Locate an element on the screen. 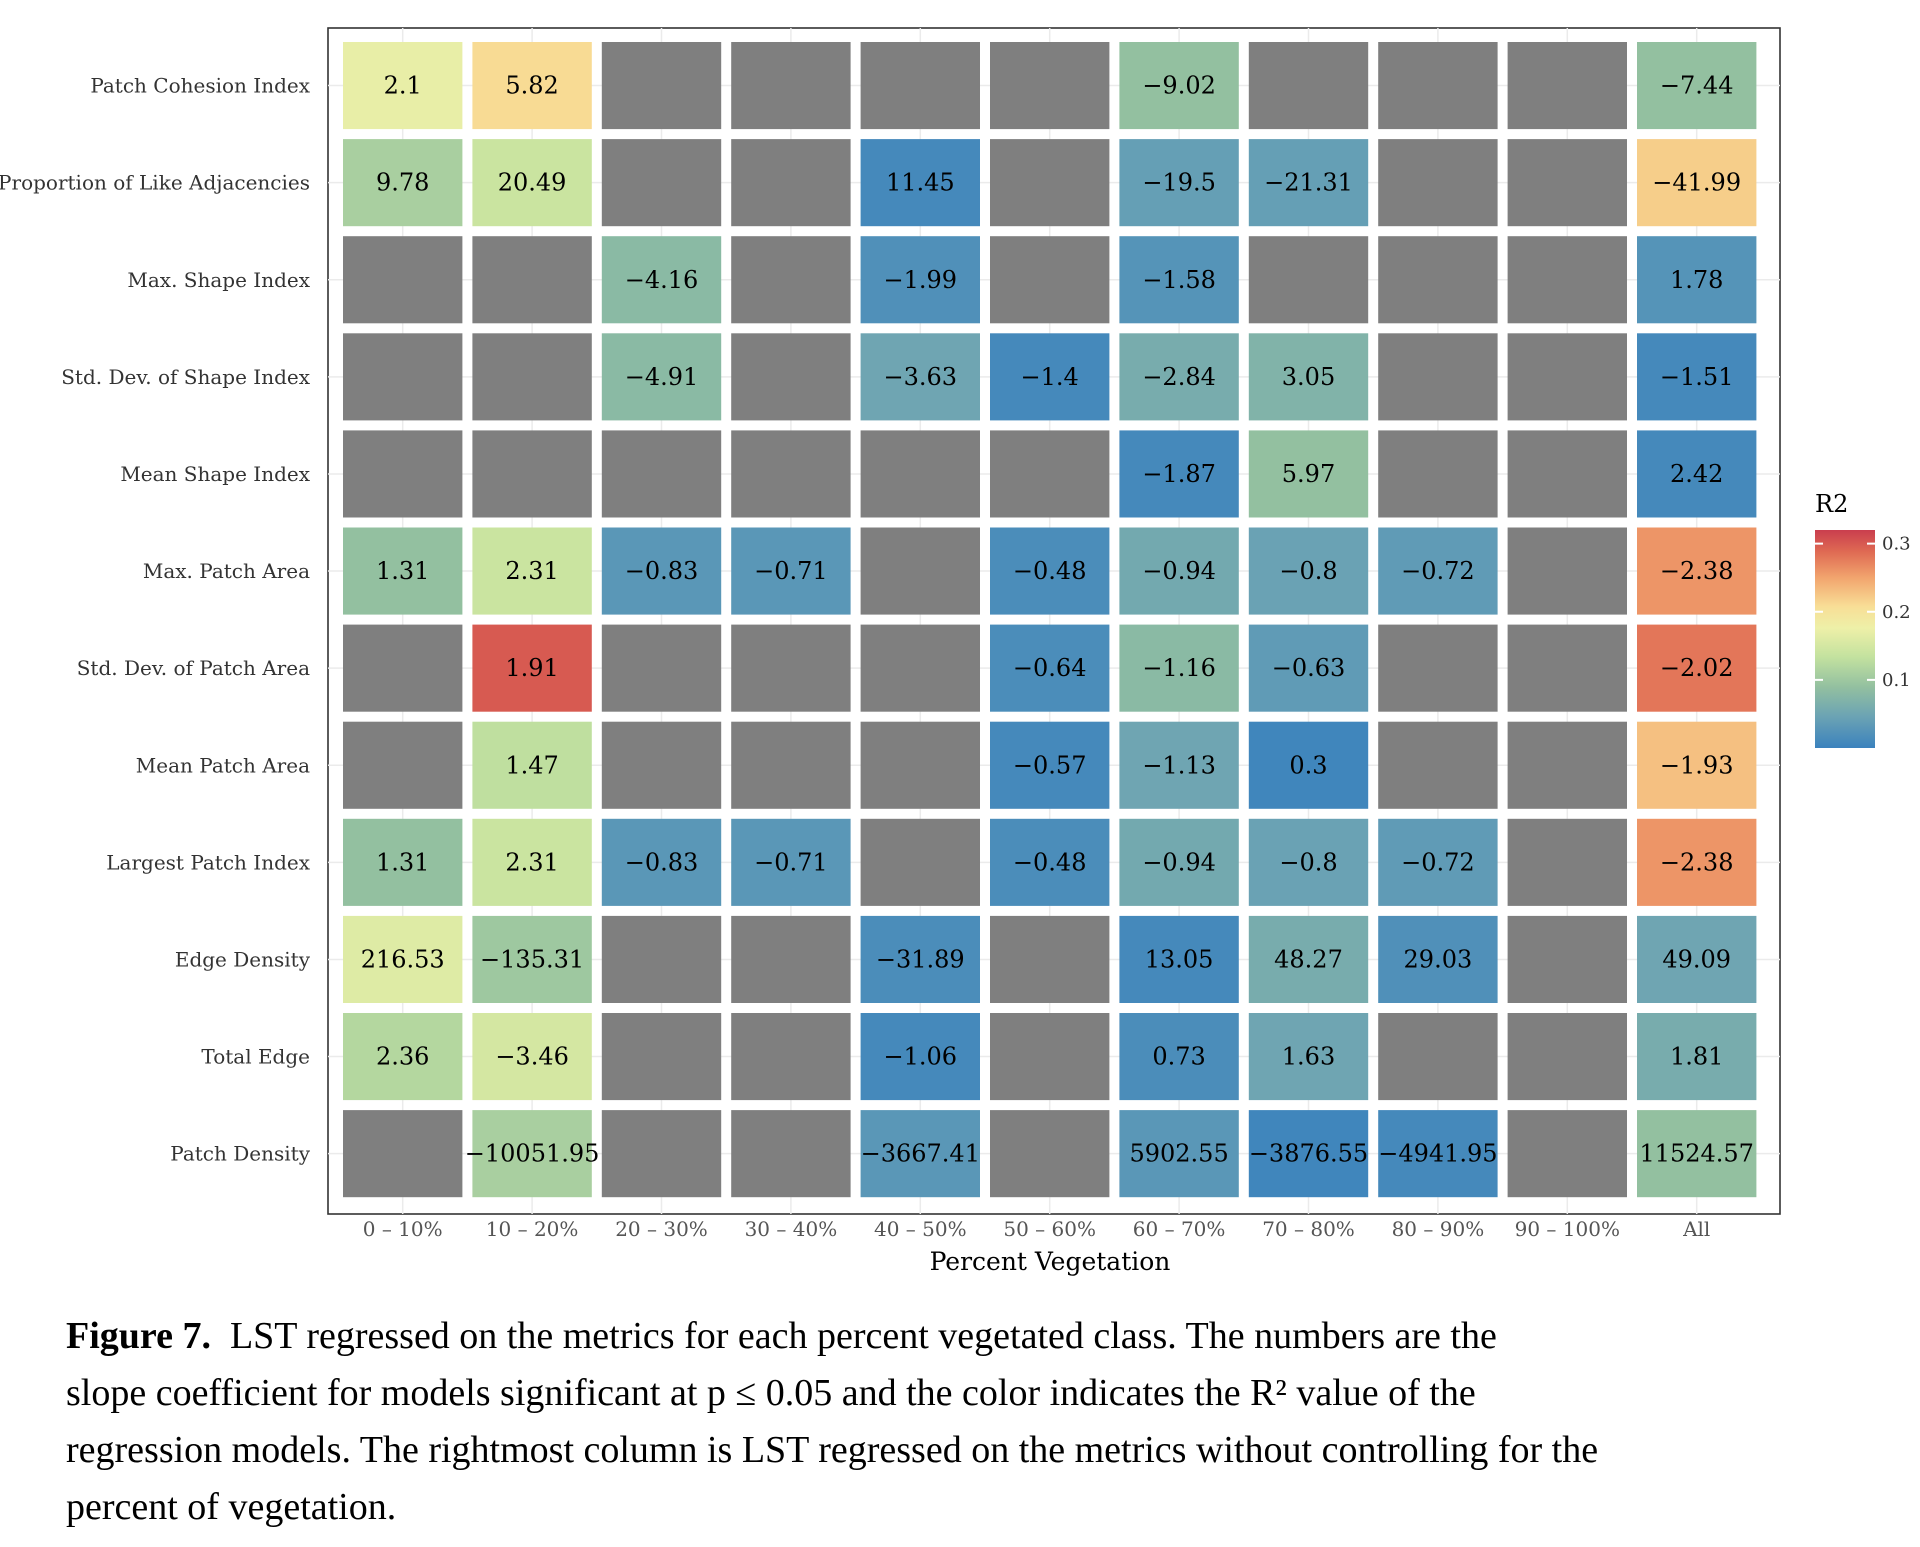 This screenshot has height=1547, width=1920. cell-value-label: 49.09 is located at coordinates (1696, 959).